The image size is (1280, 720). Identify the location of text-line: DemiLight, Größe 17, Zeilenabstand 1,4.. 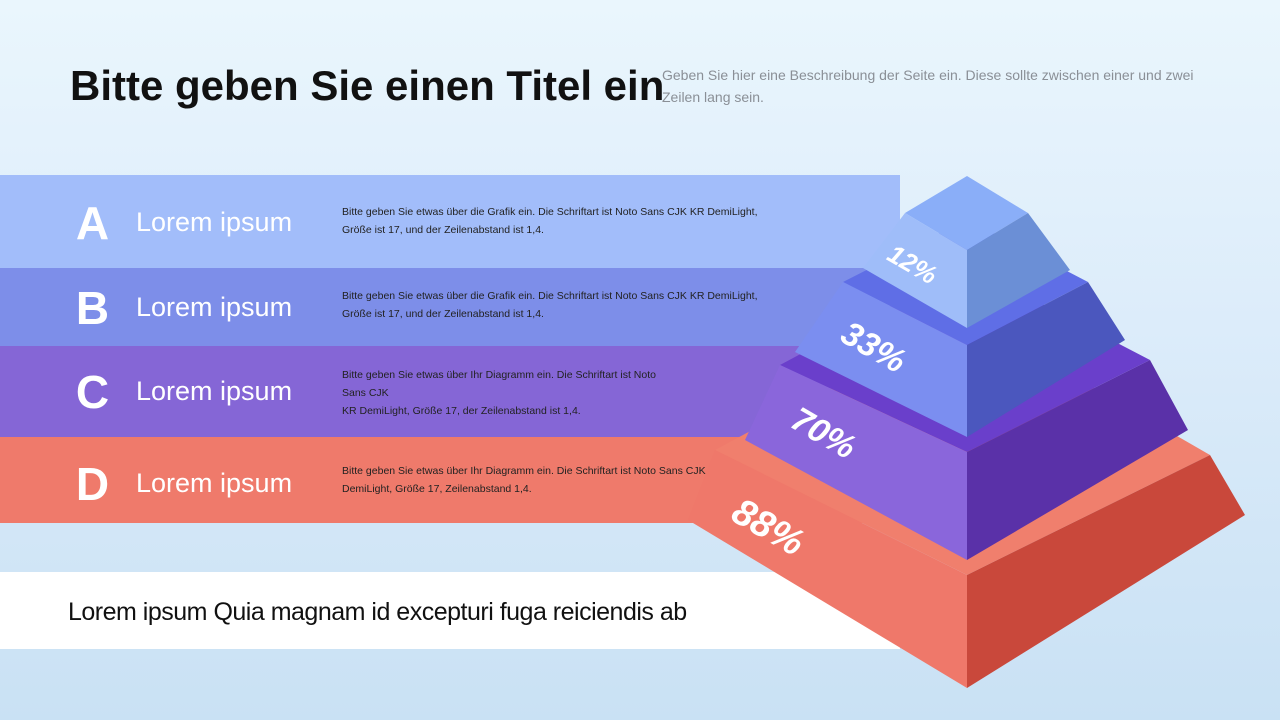
(437, 489).